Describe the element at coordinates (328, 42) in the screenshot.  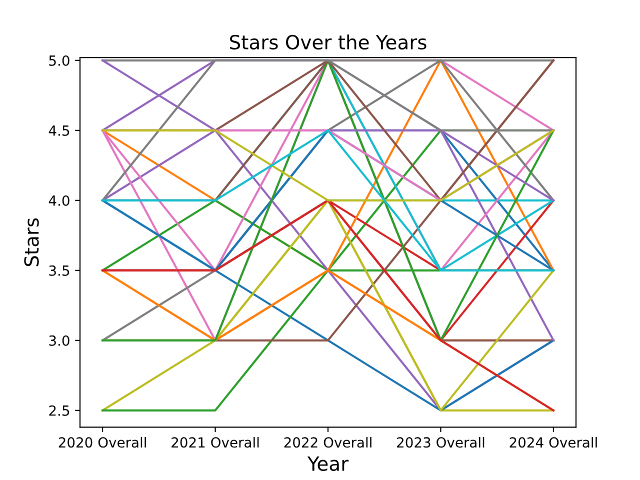
I see `chart-title: Stars Over the Years` at that location.